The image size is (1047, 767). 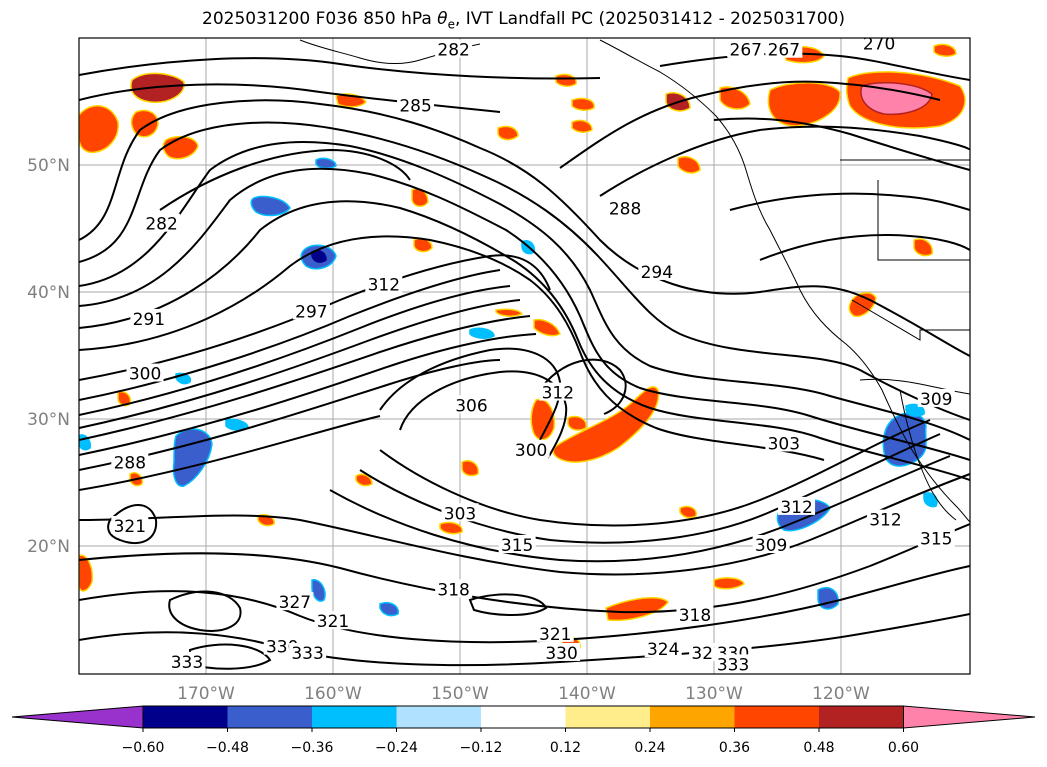 I want to click on colorbar-tick-label: 0.12, so click(x=565, y=748).